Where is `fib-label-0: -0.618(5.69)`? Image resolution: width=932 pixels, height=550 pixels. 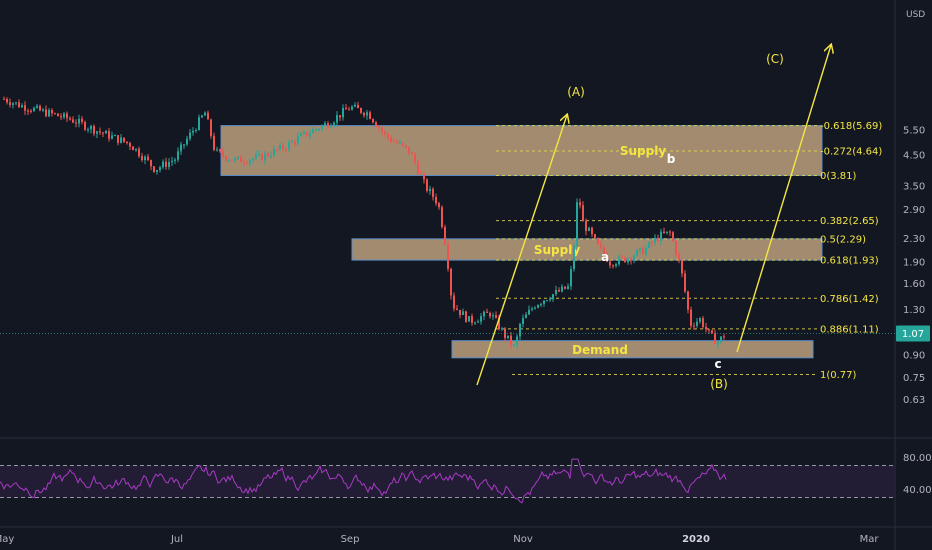 fib-label-0: -0.618(5.69) is located at coordinates (851, 126).